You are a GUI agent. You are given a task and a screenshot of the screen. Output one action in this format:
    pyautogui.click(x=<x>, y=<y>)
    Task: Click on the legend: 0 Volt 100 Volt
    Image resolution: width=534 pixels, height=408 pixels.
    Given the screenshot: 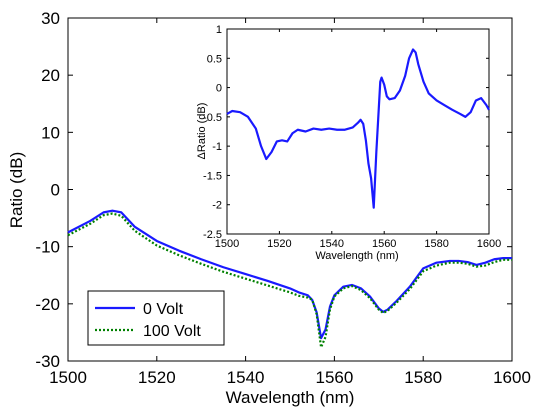 What is the action you would take?
    pyautogui.click(x=156, y=318)
    